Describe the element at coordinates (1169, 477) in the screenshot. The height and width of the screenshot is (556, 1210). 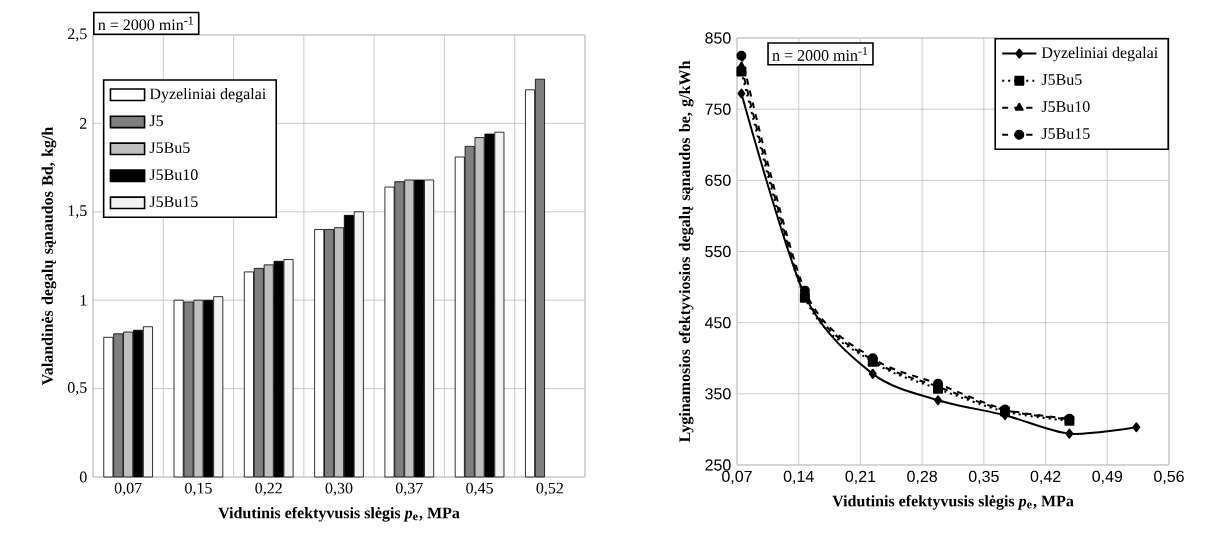
I see `x-tick-label: 0,56` at that location.